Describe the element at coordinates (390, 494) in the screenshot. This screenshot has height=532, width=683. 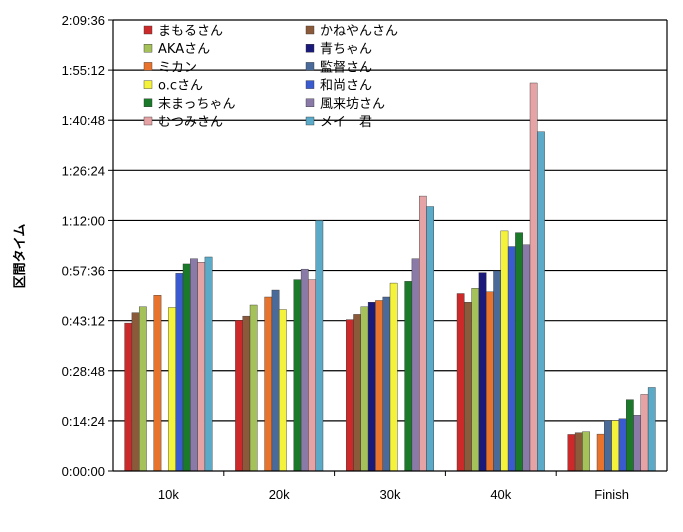
I see `x-tick-label: 30k` at that location.